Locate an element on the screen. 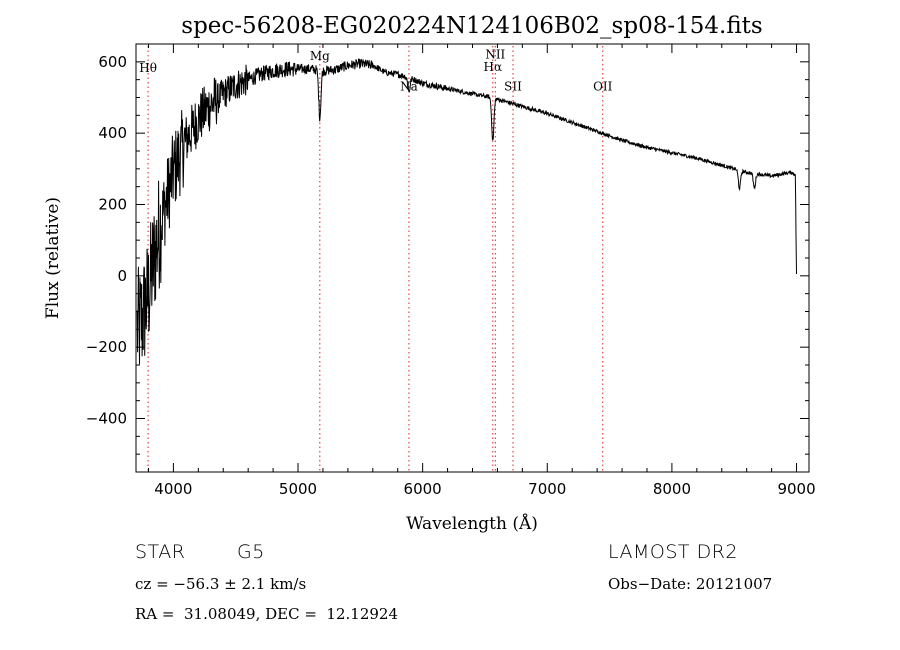 The width and height of the screenshot is (900, 650). x-tick-label: 7000 is located at coordinates (547, 489).